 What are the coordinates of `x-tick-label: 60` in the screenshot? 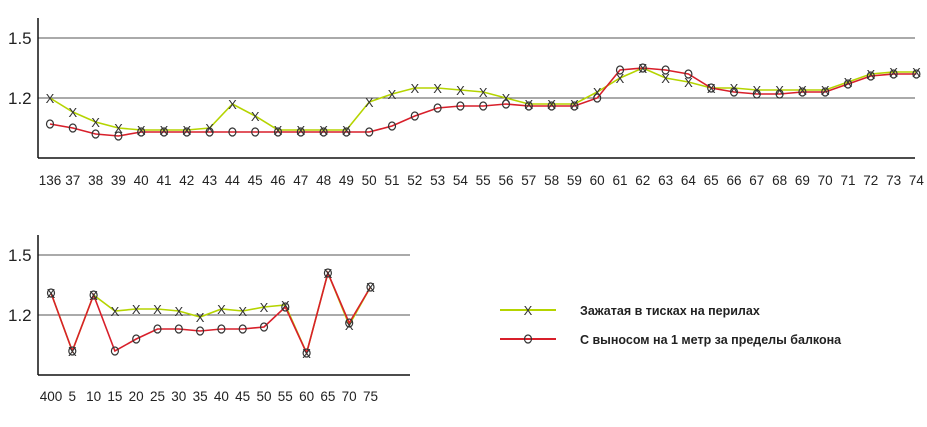 It's located at (597, 180).